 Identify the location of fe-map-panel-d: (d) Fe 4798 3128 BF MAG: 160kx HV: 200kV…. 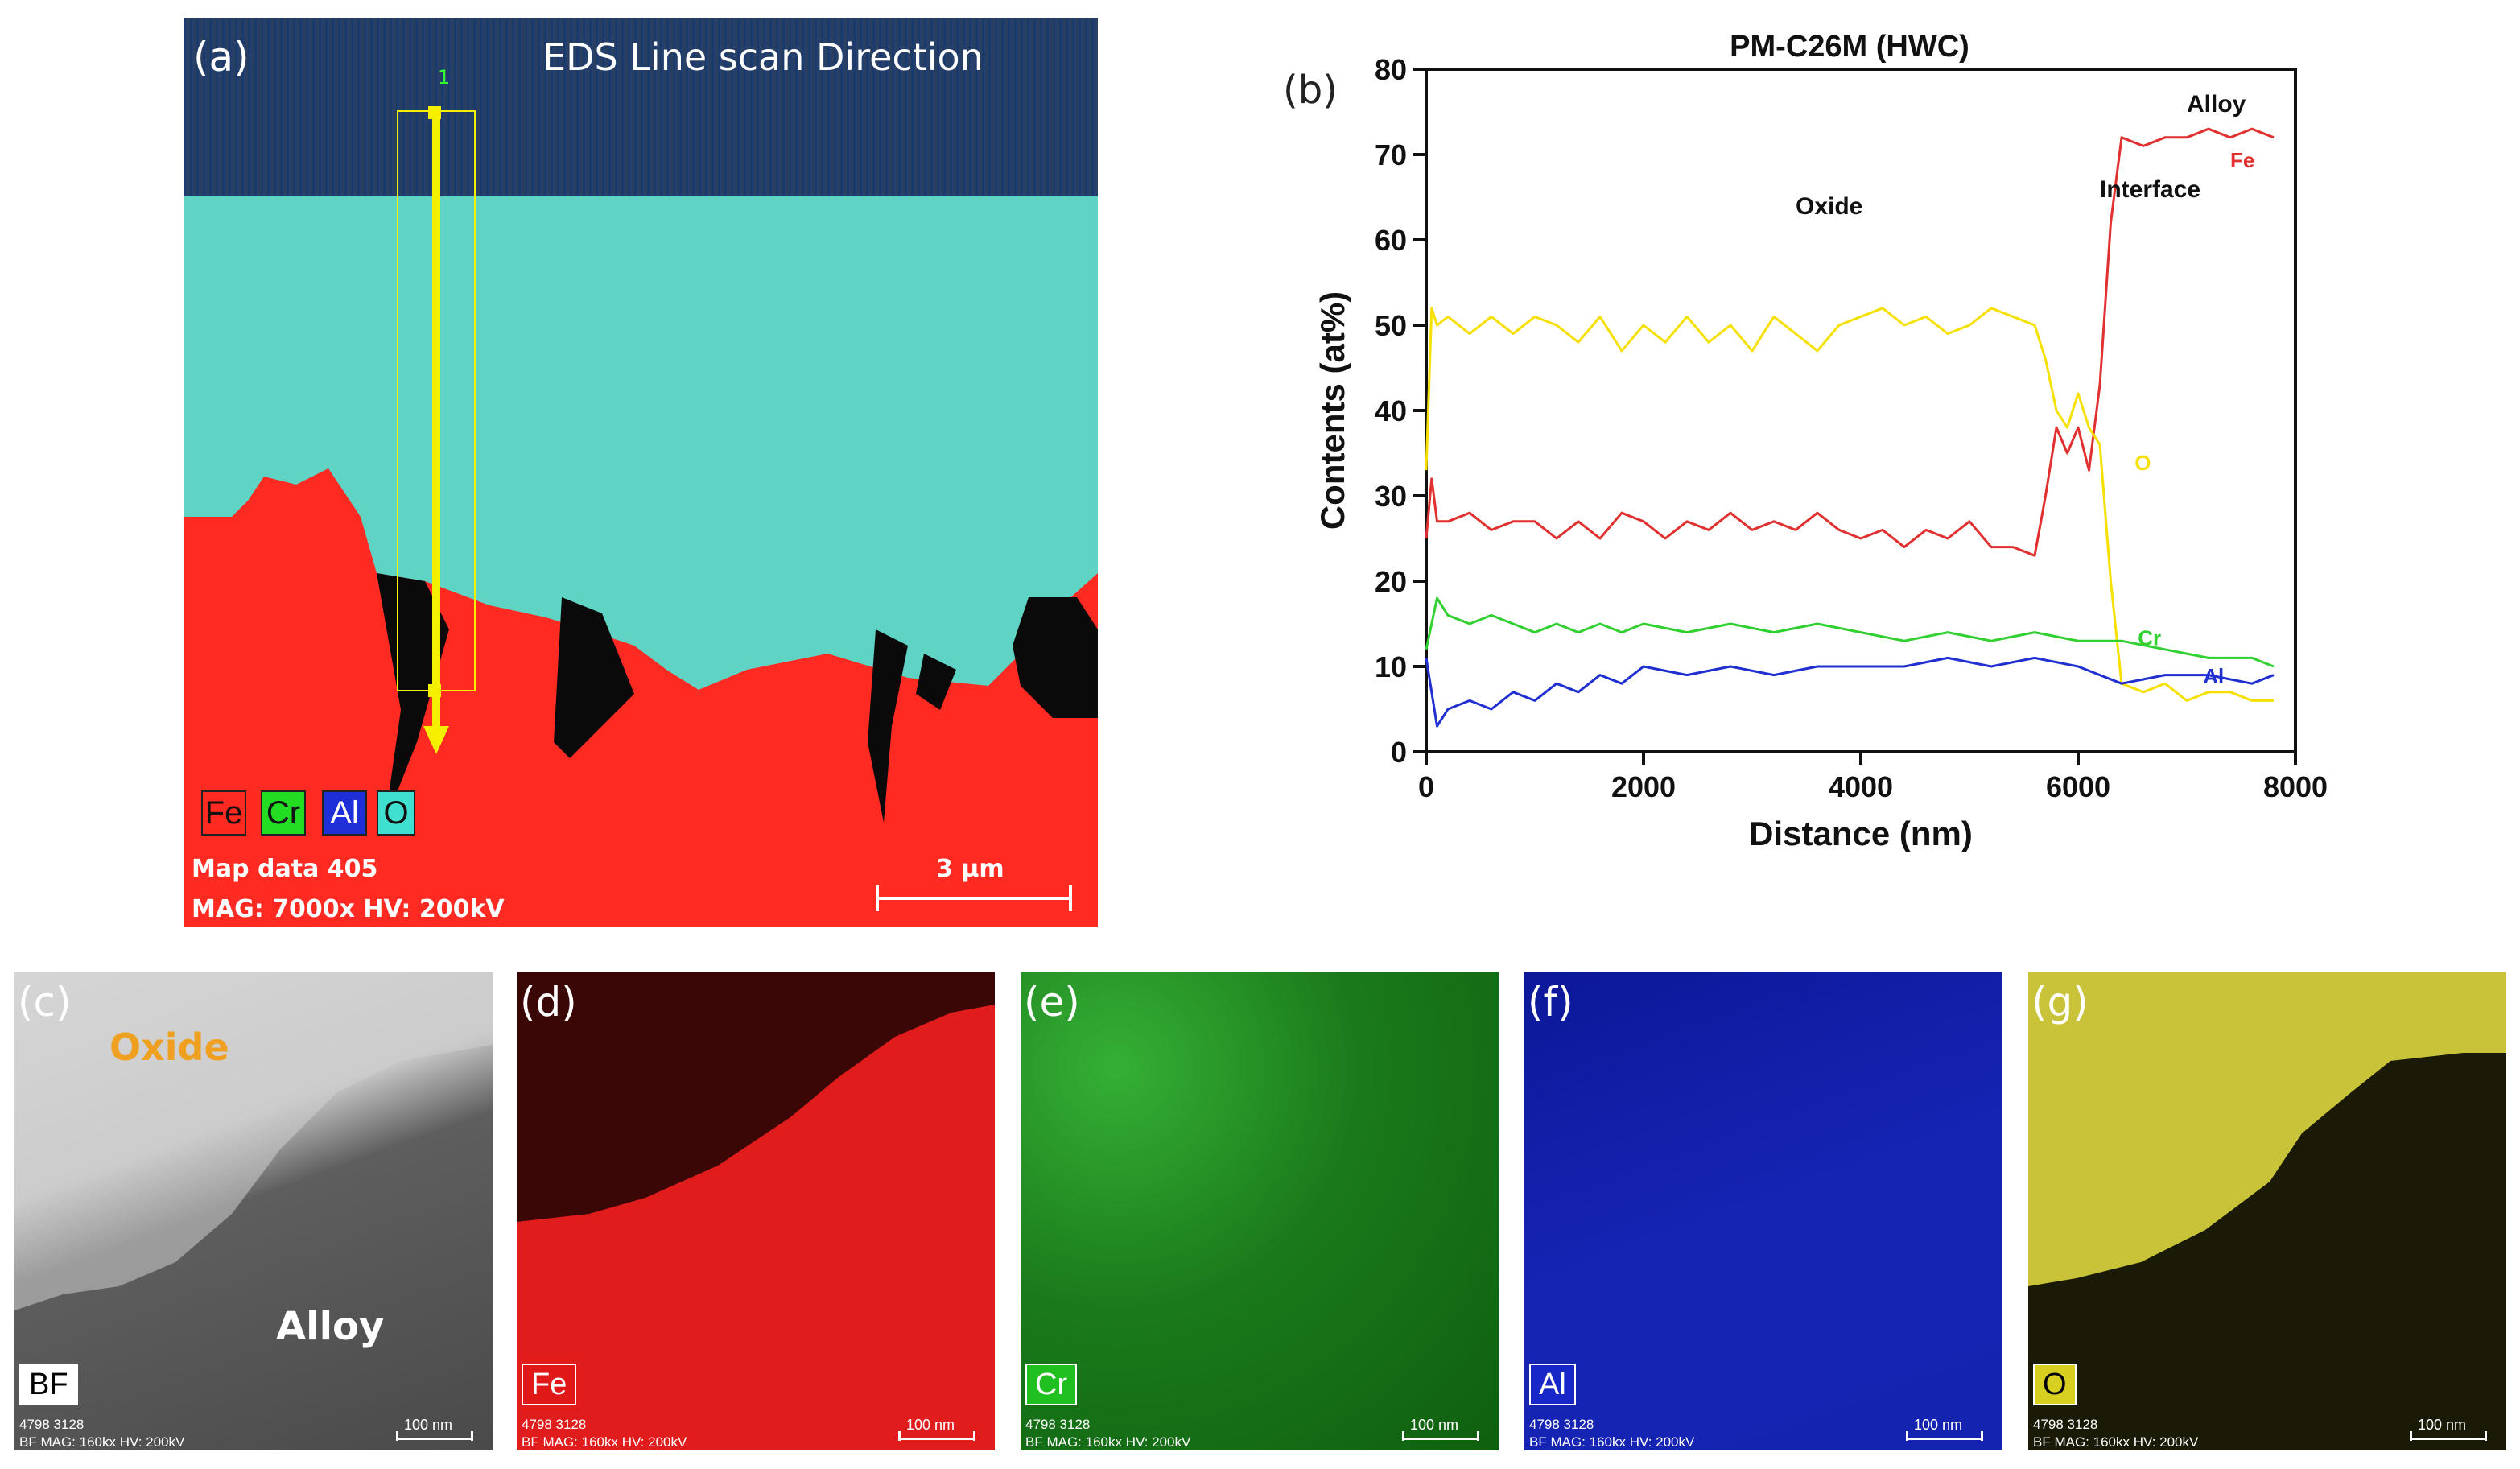
(756, 1211).